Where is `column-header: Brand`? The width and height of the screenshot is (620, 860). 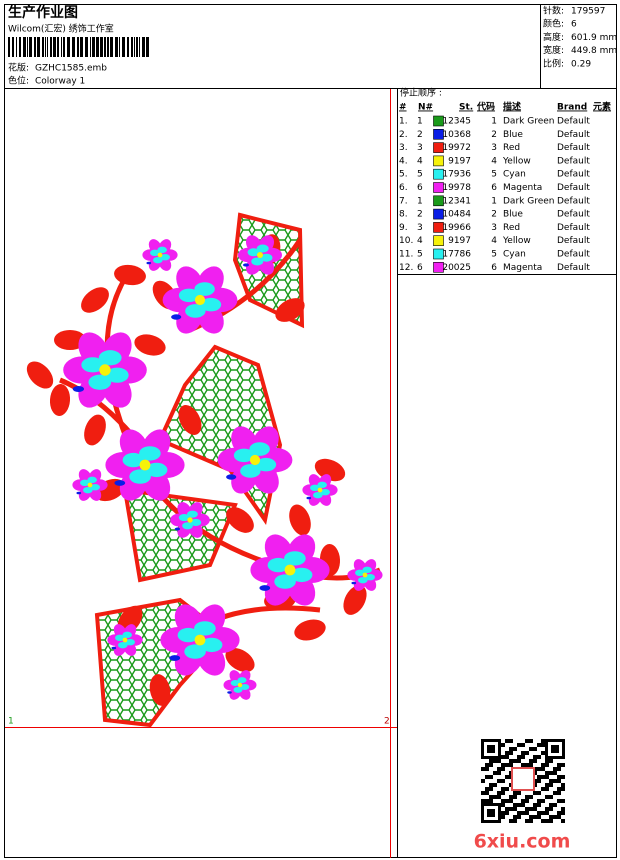
column-header: Brand is located at coordinates (572, 108).